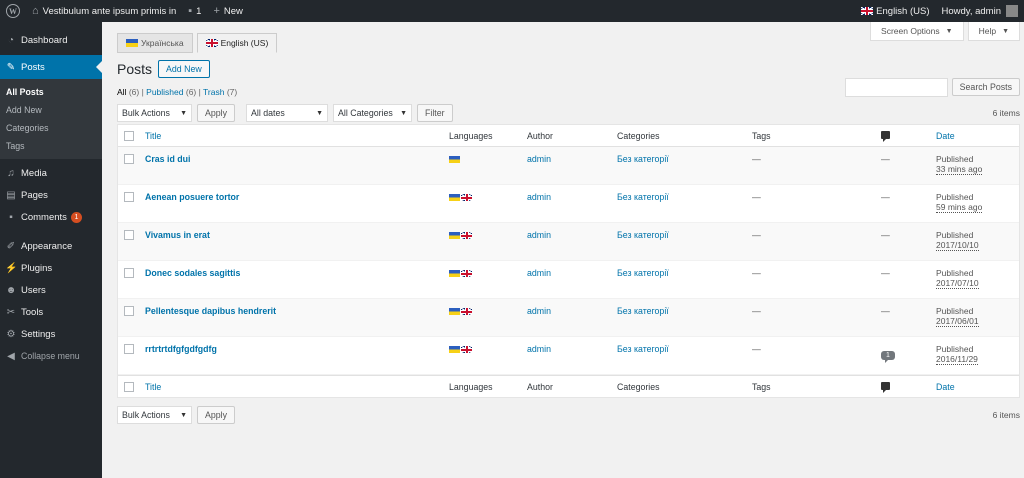 The height and width of the screenshot is (478, 1024). I want to click on categories-select: All Categories ▼, so click(373, 113).